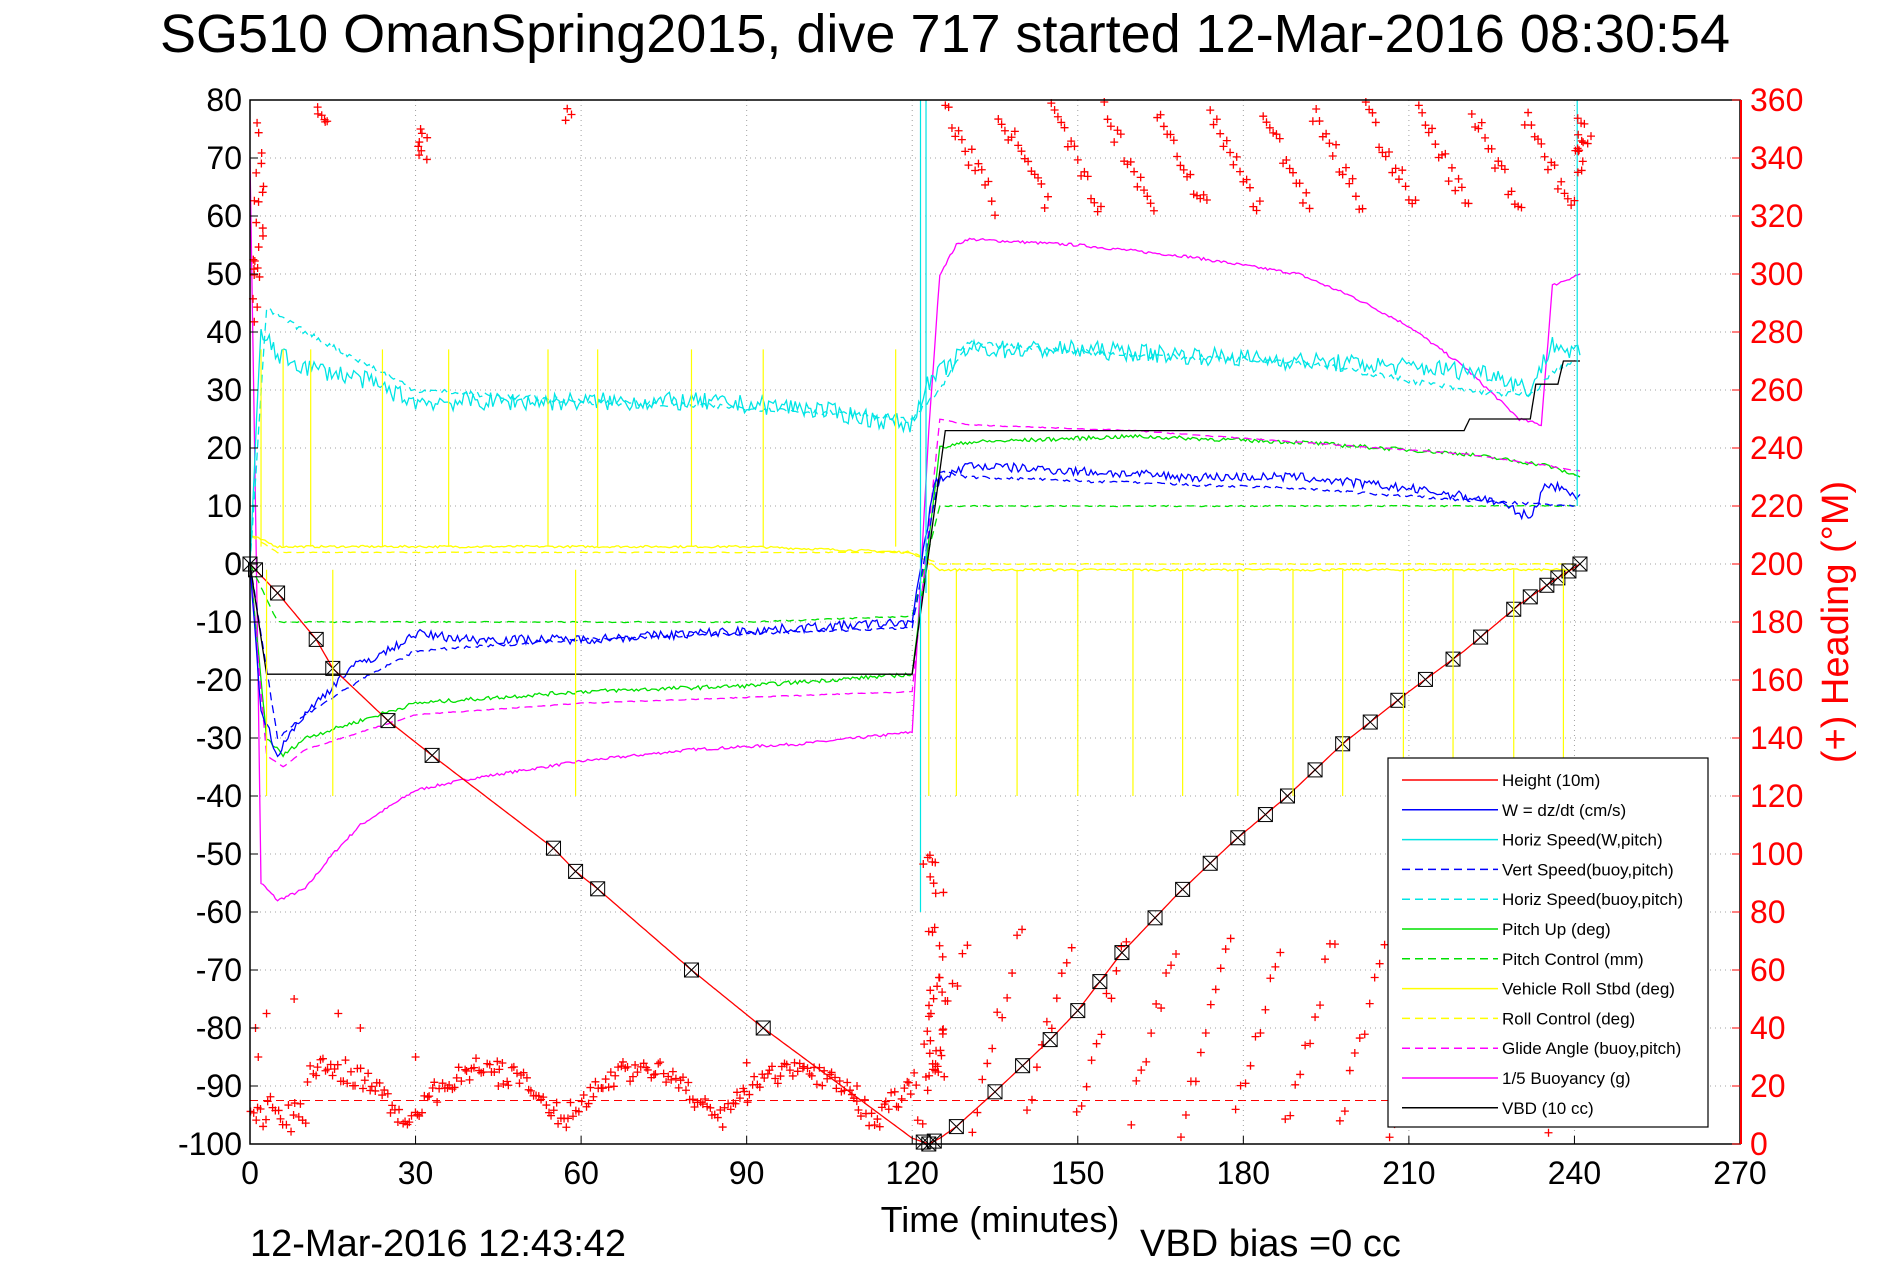 The image size is (1891, 1262). I want to click on legend-label: Height (10m), so click(1551, 780).